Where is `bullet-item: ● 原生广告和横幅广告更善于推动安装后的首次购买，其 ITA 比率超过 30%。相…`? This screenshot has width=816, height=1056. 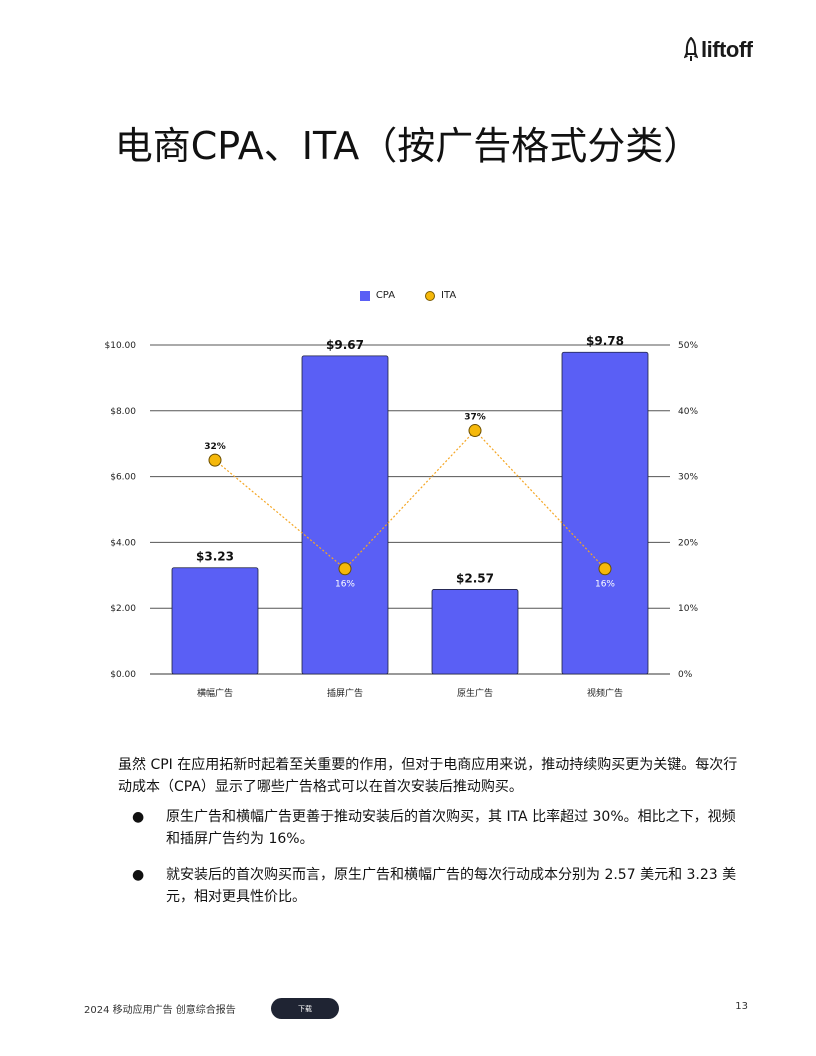 bullet-item: ● 原生广告和横幅广告更善于推动安装后的首次购买，其 ITA 比率超过 30%。相… is located at coordinates (433, 828).